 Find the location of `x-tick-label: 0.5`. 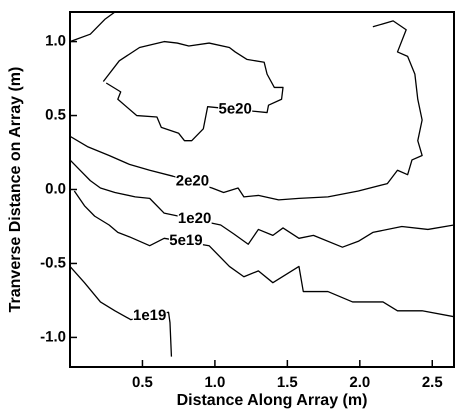

x-tick-label: 0.5 is located at coordinates (142, 382).